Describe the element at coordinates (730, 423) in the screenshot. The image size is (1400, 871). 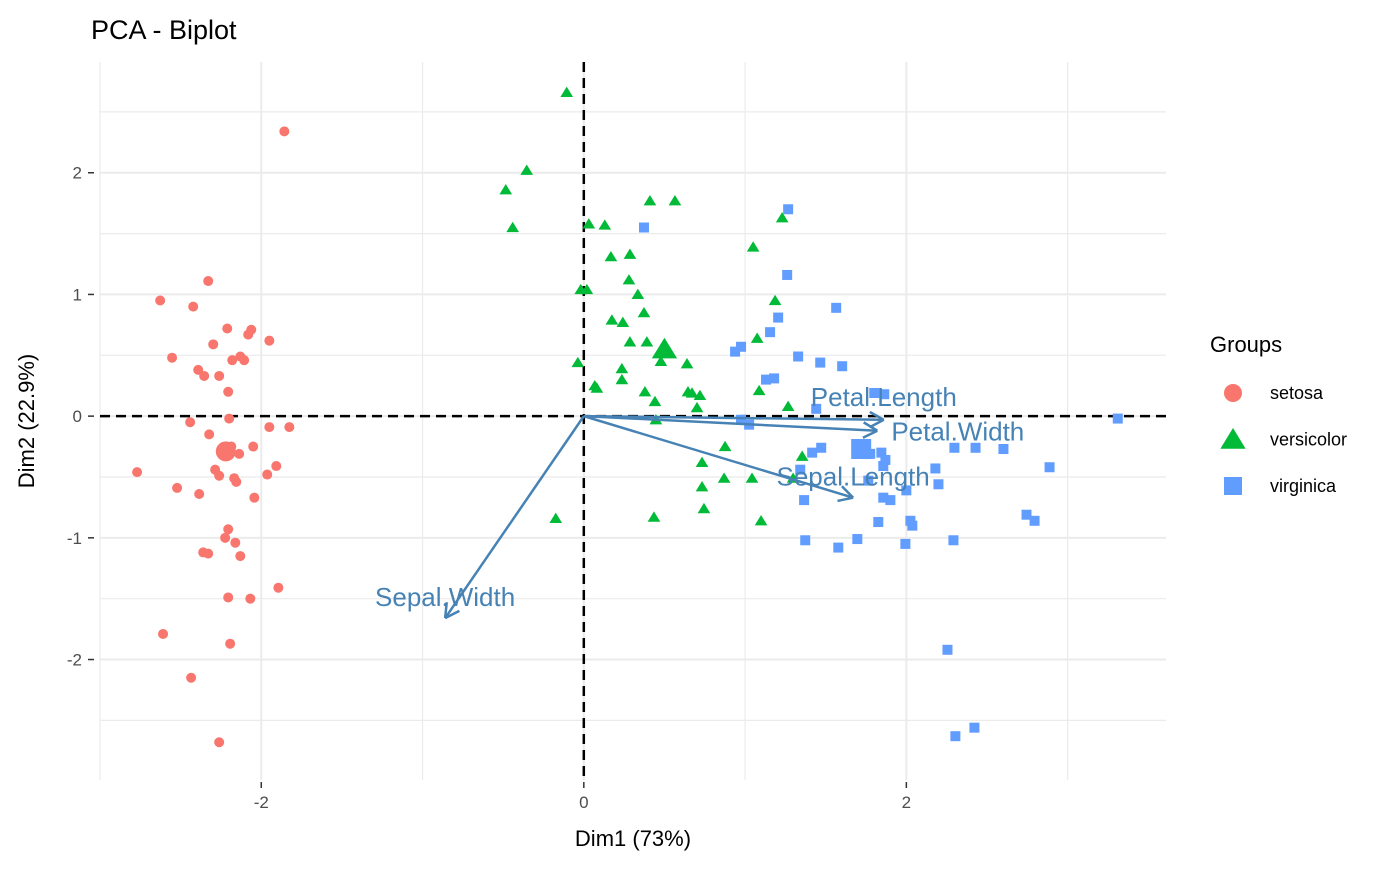
I see `arrow-petal-width` at that location.